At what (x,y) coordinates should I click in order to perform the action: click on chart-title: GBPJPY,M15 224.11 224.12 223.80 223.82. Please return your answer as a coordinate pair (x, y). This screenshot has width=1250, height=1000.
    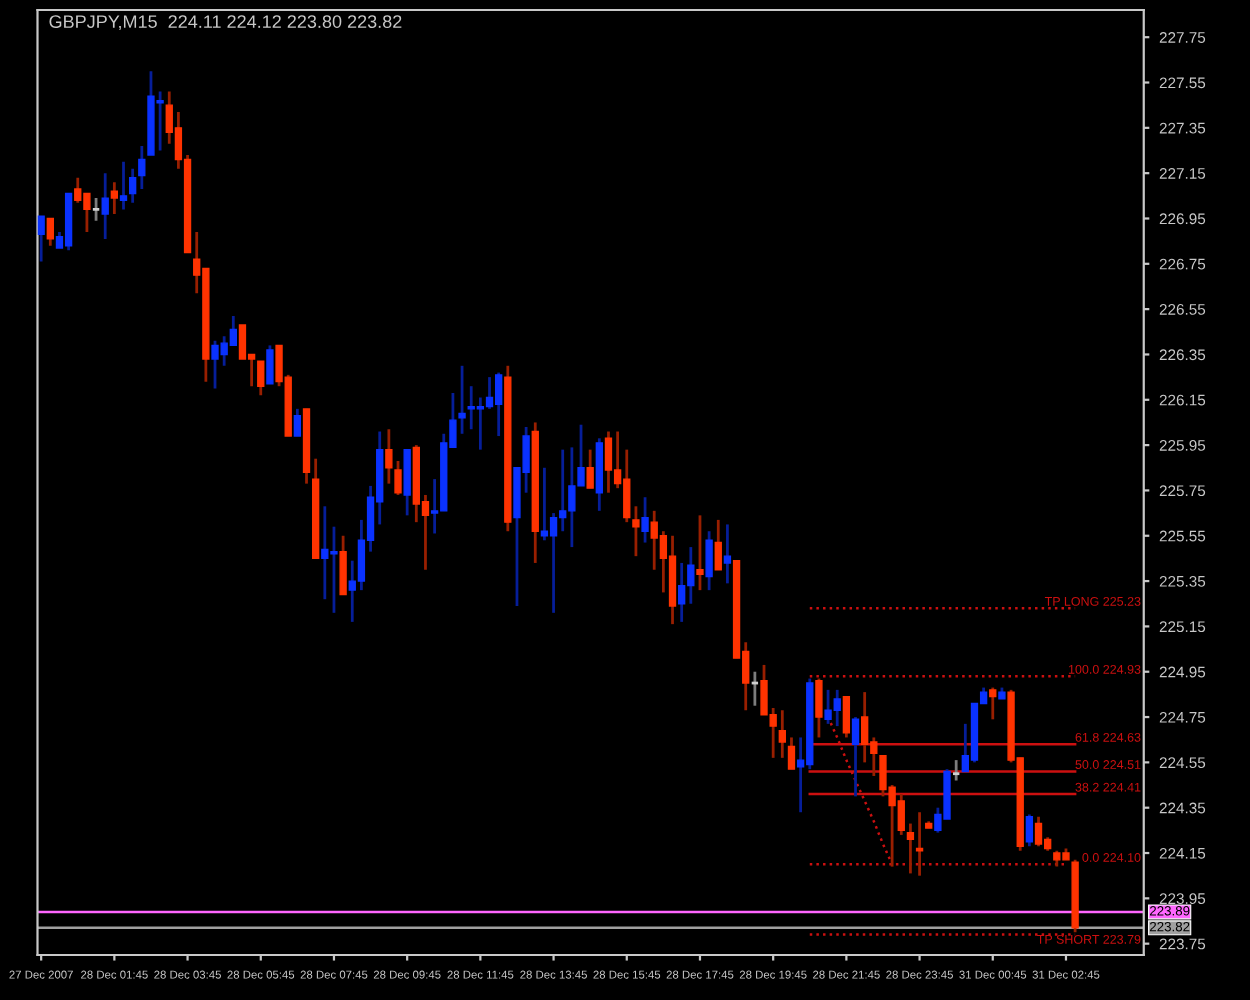
    Looking at the image, I should click on (225, 23).